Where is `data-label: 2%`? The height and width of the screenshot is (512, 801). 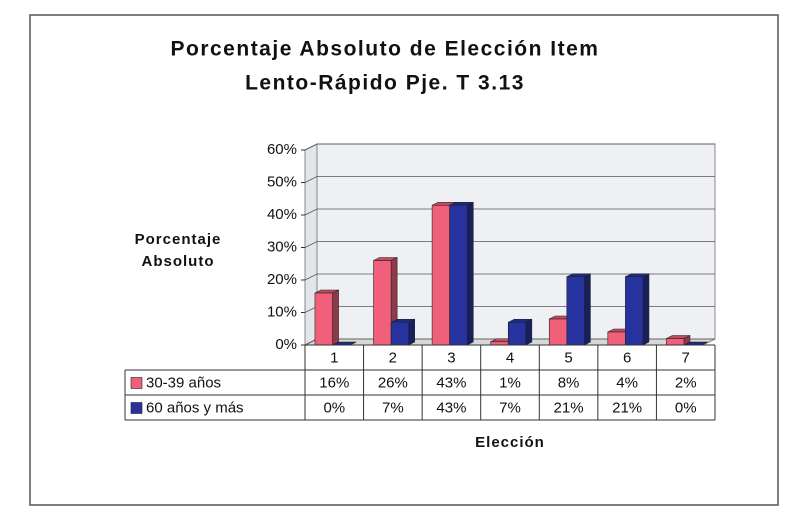
data-label: 2% is located at coordinates (686, 382).